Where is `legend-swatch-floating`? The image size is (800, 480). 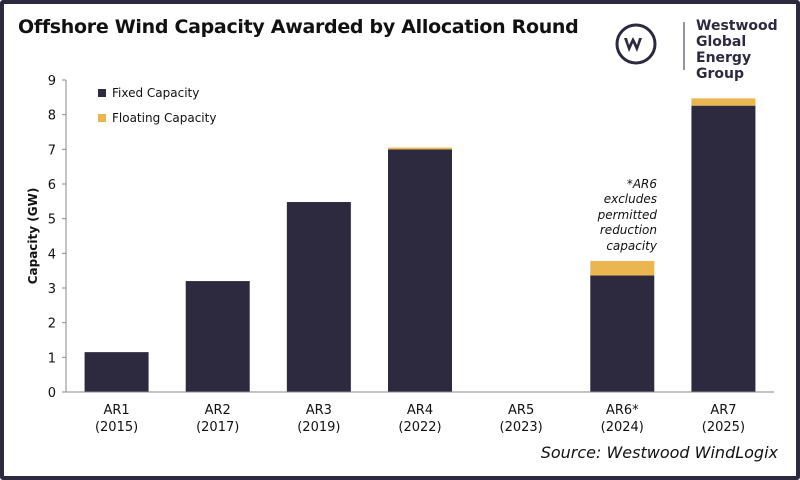 legend-swatch-floating is located at coordinates (102, 118).